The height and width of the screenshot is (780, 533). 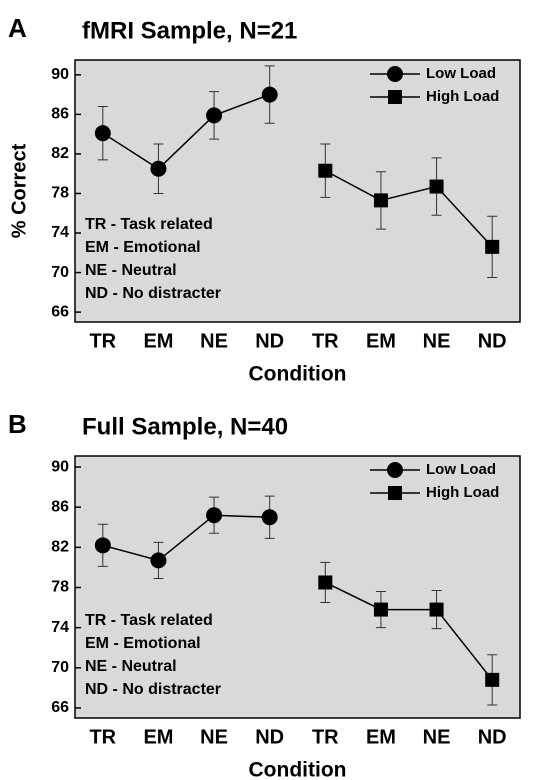 What do you see at coordinates (185, 426) in the screenshot?
I see `chart-title: Full Sample, N=40` at bounding box center [185, 426].